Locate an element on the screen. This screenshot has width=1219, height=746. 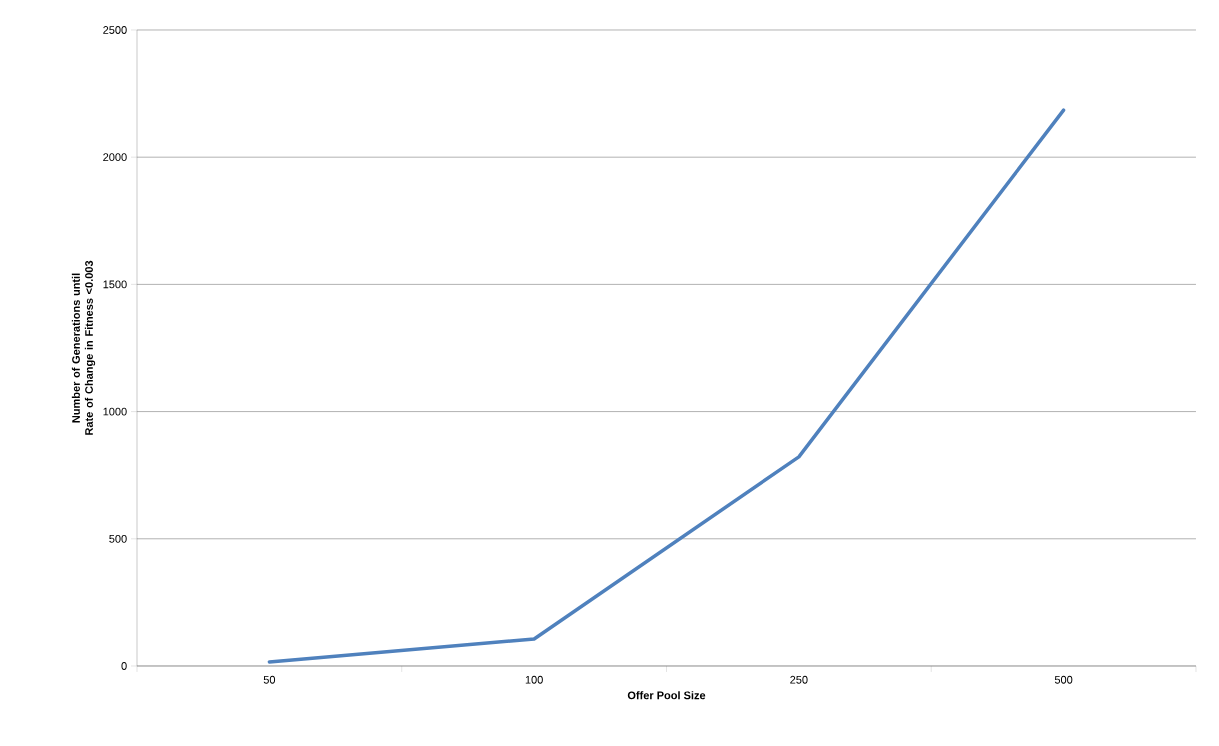
x-tick-label: 100 is located at coordinates (534, 679).